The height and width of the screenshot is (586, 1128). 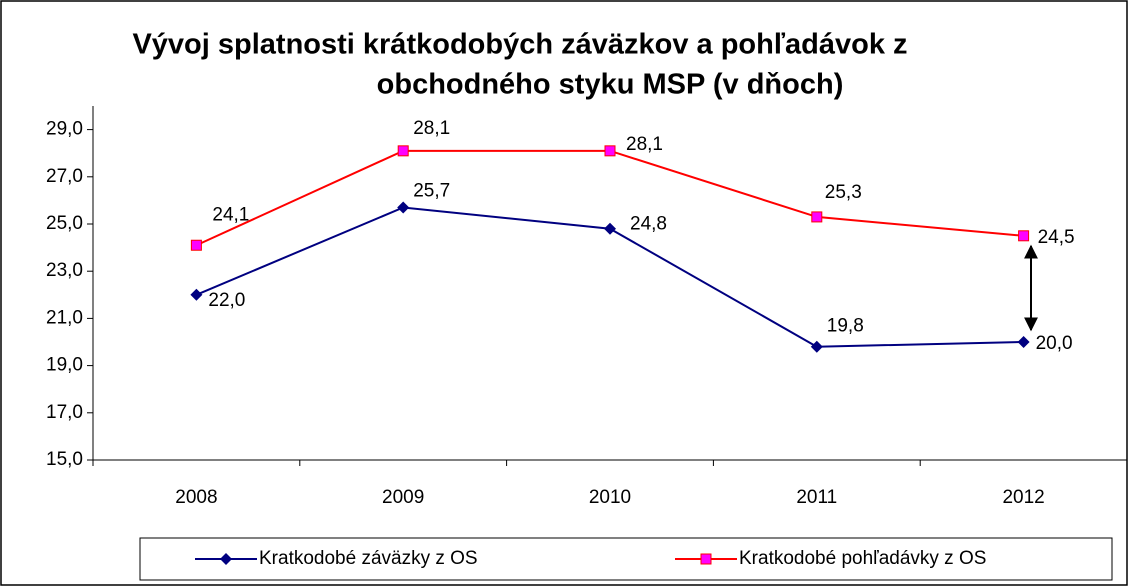 I want to click on y-tick-label: 21,0, so click(x=64, y=317).